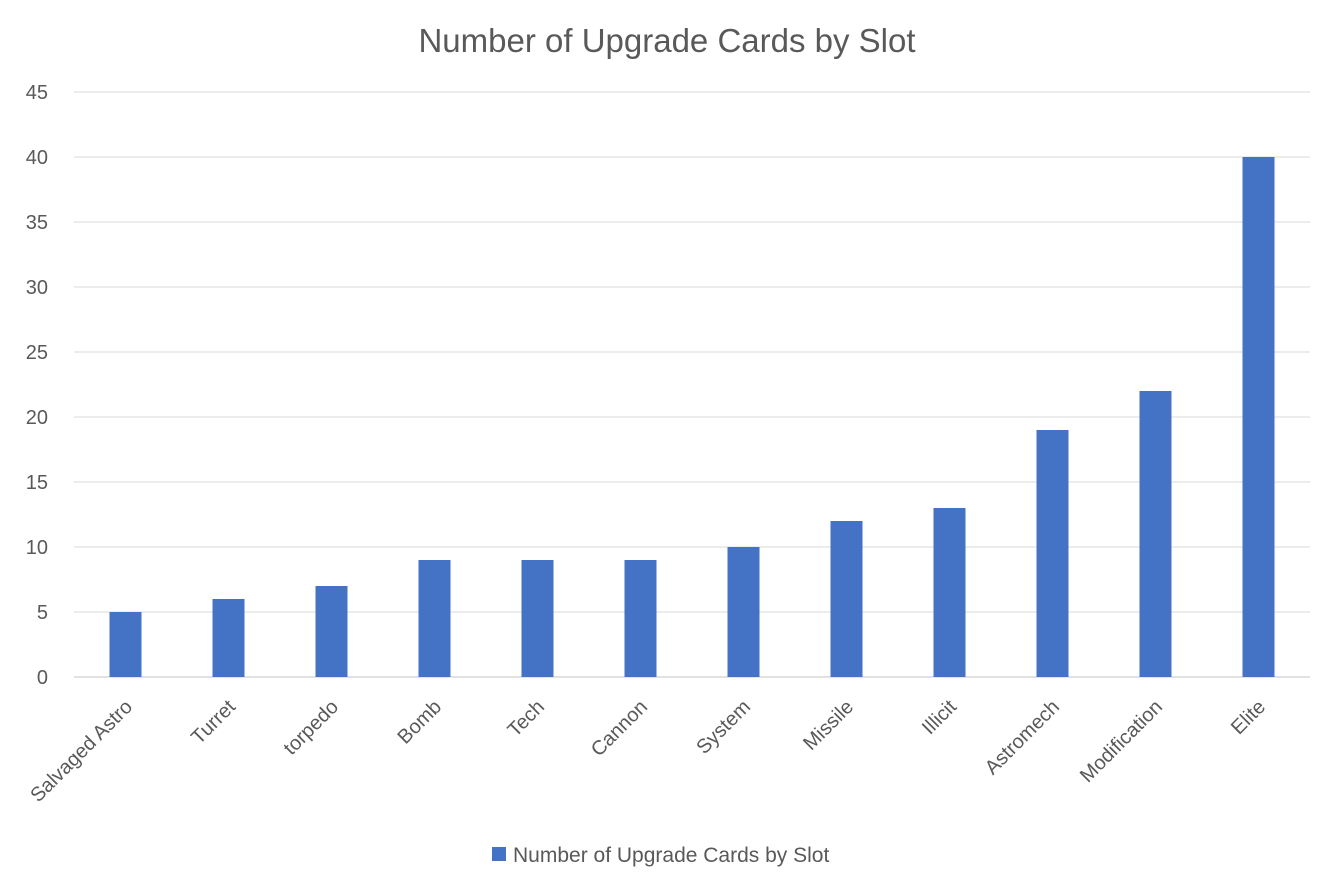 The image size is (1334, 889). What do you see at coordinates (37, 418) in the screenshot?
I see `y-tick-label: 20` at bounding box center [37, 418].